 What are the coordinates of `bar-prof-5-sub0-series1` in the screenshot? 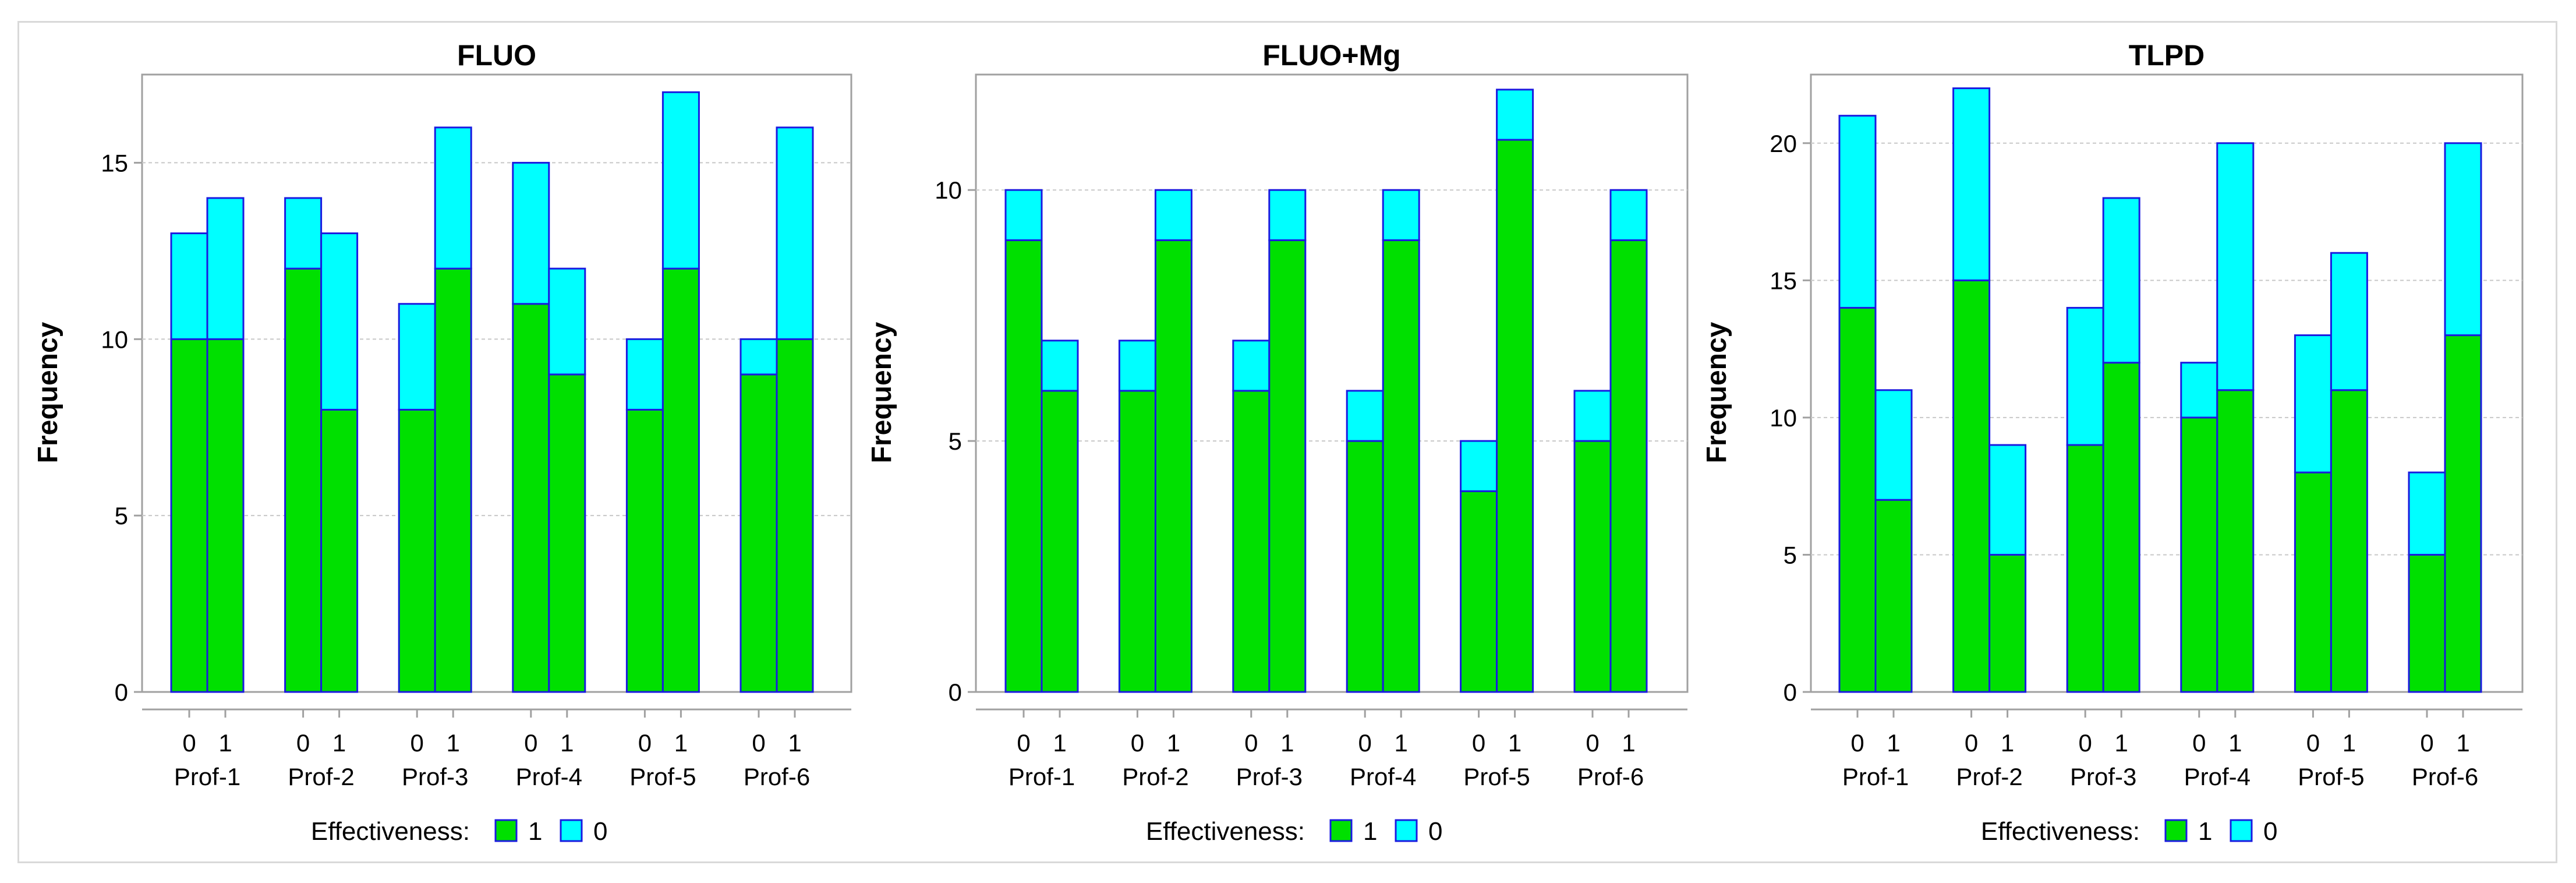 It's located at (1479, 592).